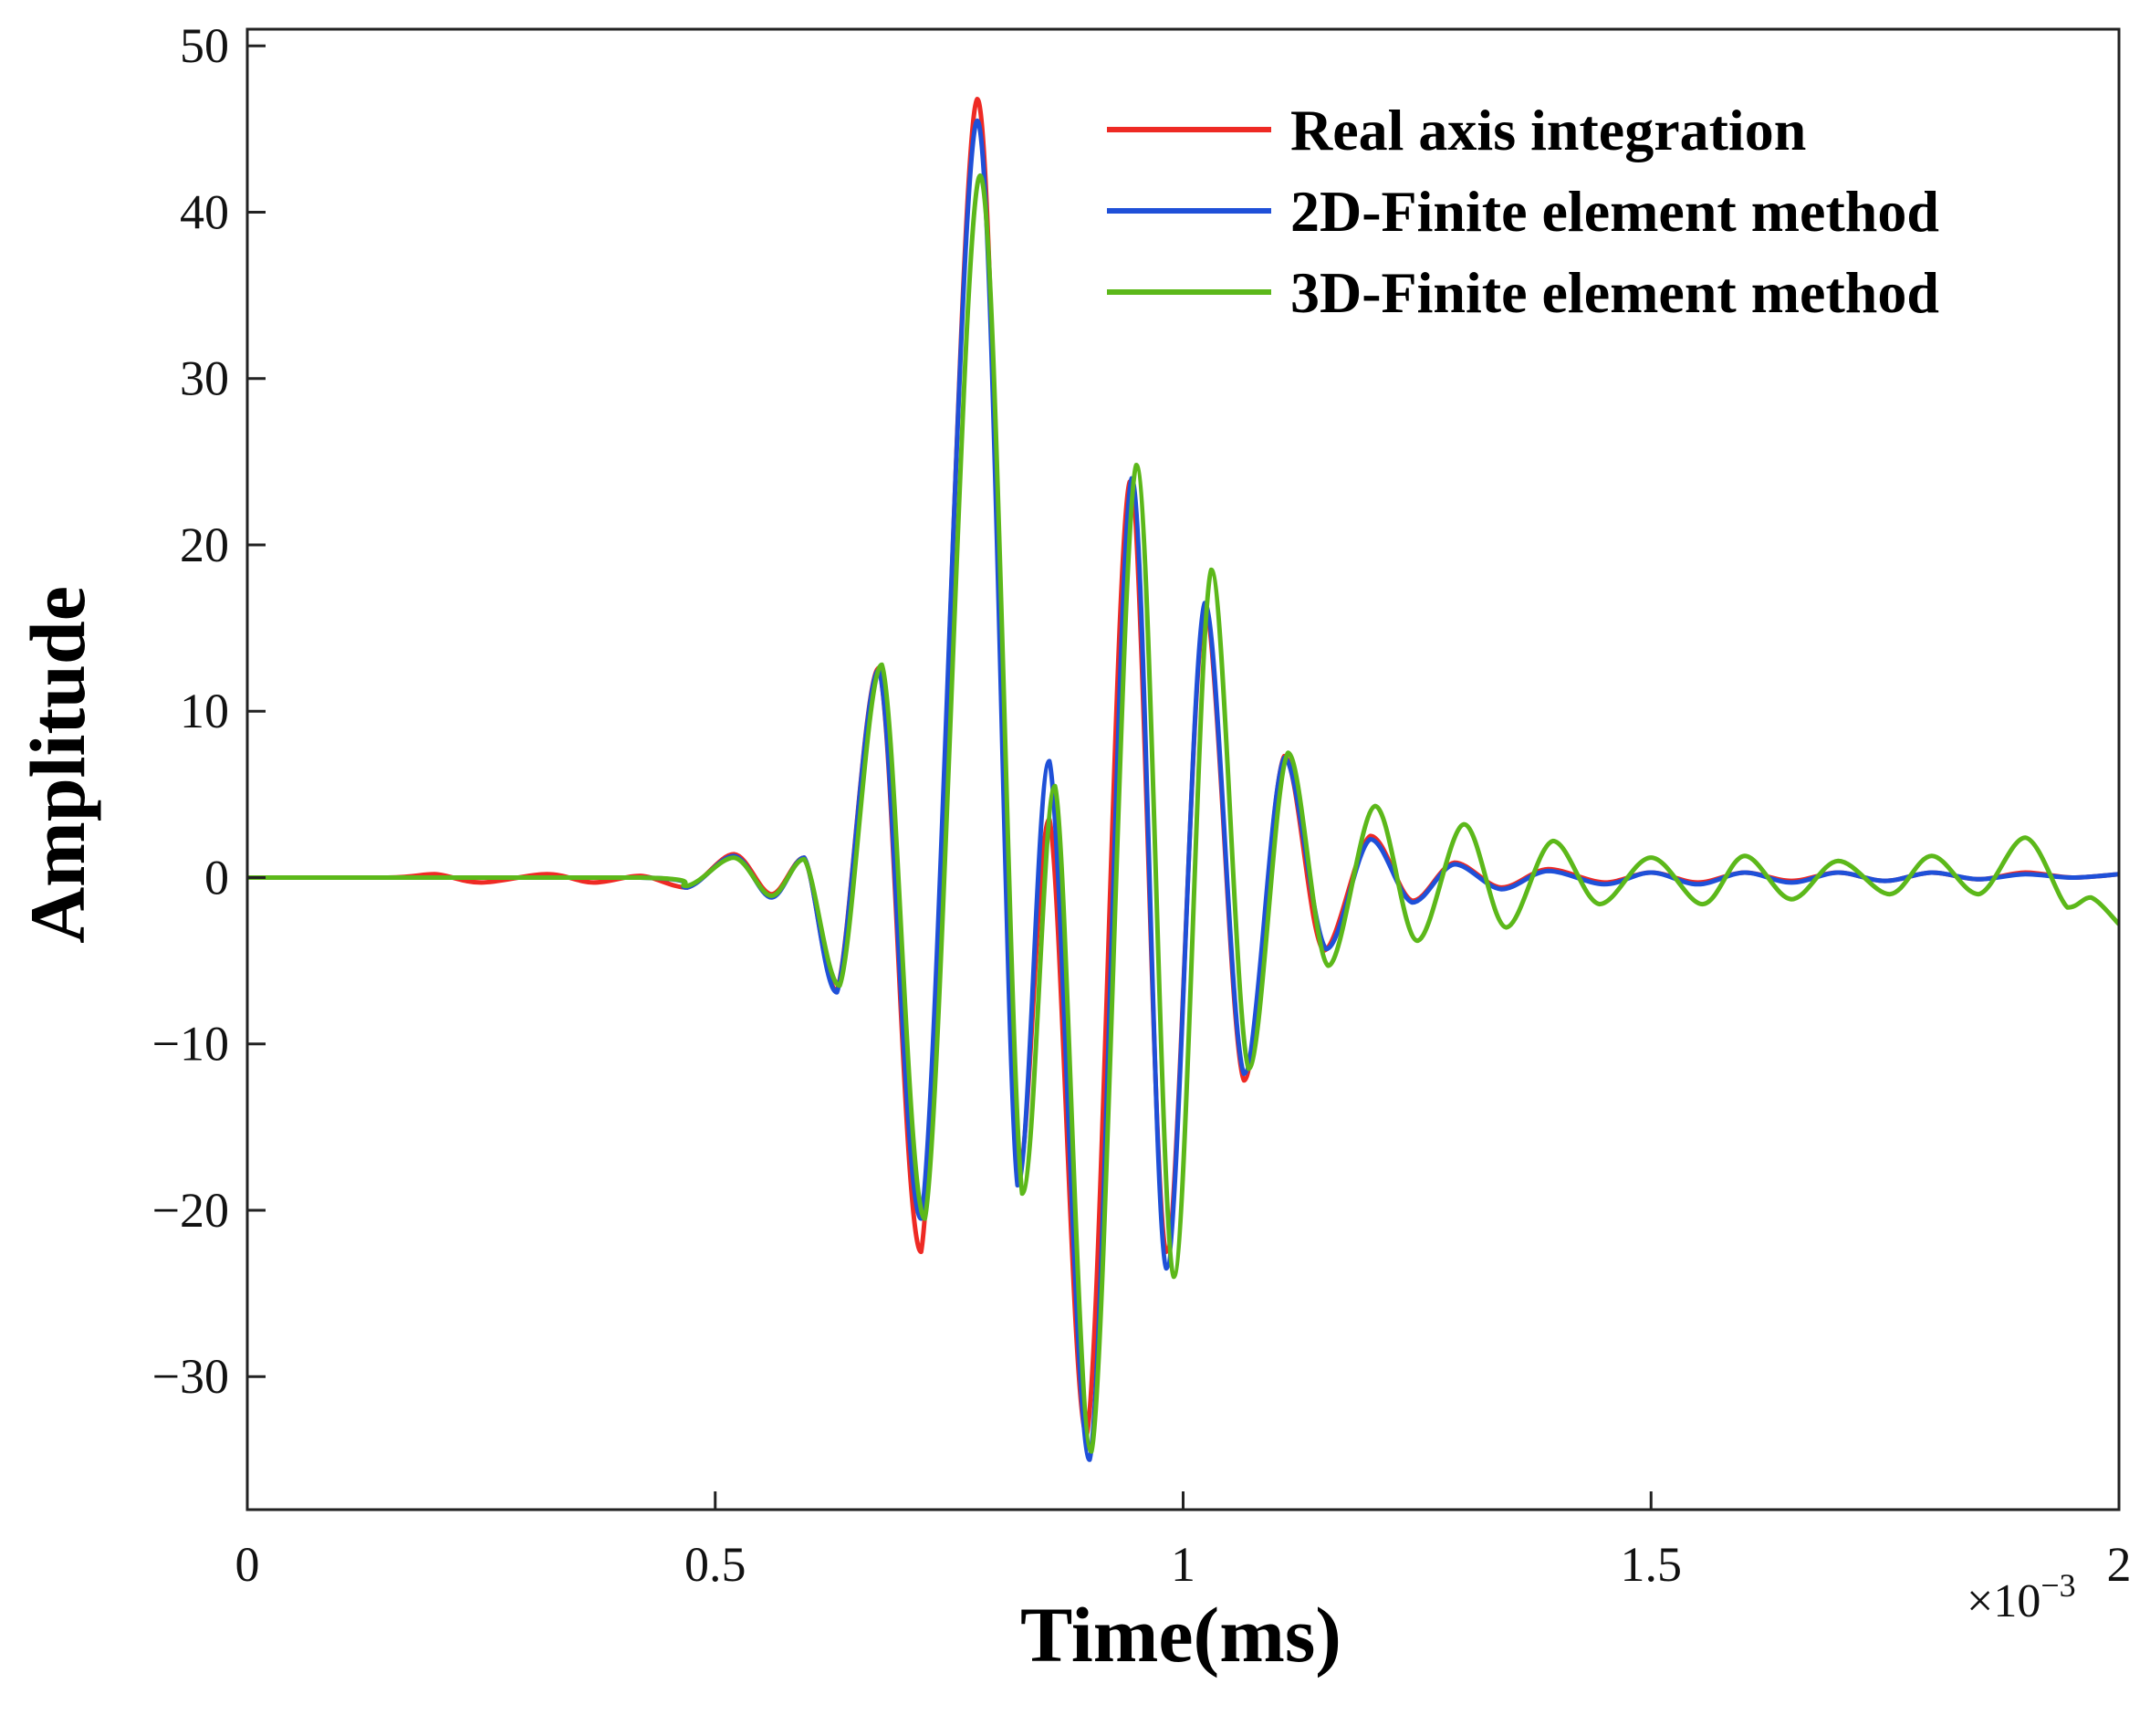 This screenshot has height=1736, width=2150. What do you see at coordinates (205, 711) in the screenshot?
I see `y-tick-label: 10` at bounding box center [205, 711].